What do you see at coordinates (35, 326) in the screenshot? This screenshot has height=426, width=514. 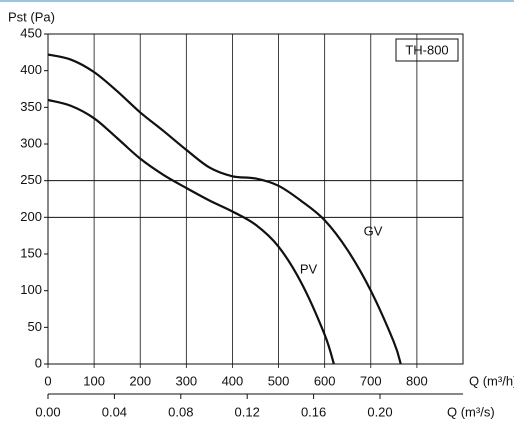 I see `y-tick-label: 50` at bounding box center [35, 326].